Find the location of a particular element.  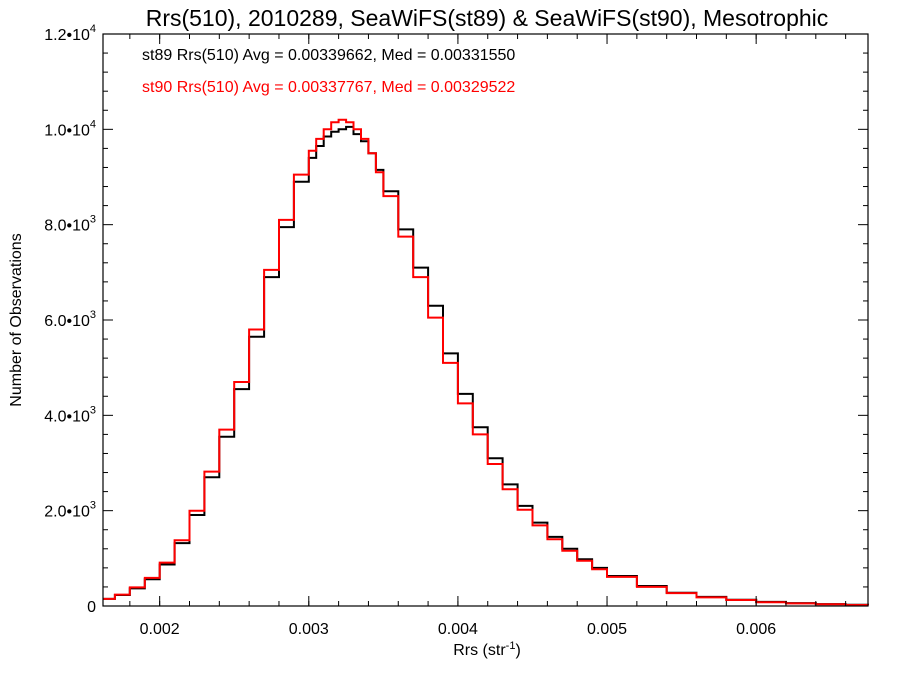

x-tick-label-3: 0.005 is located at coordinates (607, 629).